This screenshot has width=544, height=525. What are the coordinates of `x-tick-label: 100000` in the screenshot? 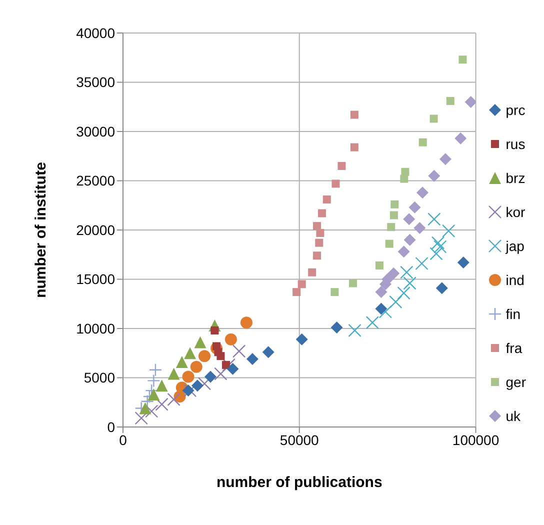 It's located at (476, 440).